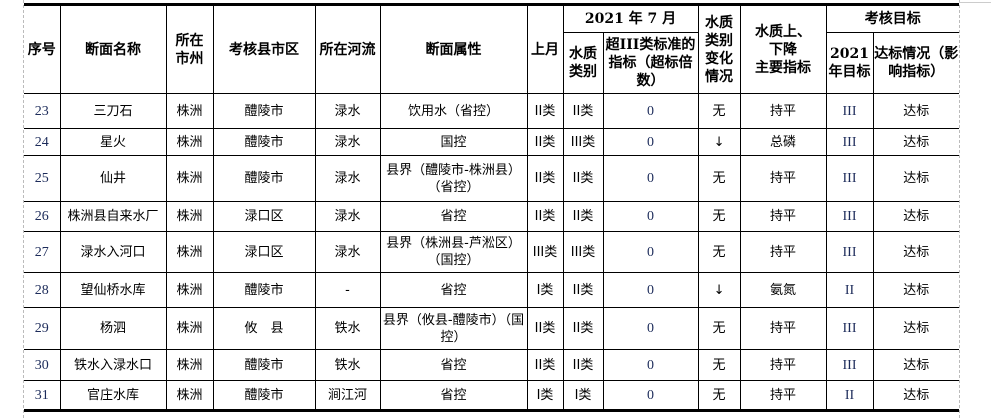 This screenshot has height=418, width=991. Describe the element at coordinates (719, 49) in the screenshot. I see `header-class-change: 水质类别变化情况` at that location.